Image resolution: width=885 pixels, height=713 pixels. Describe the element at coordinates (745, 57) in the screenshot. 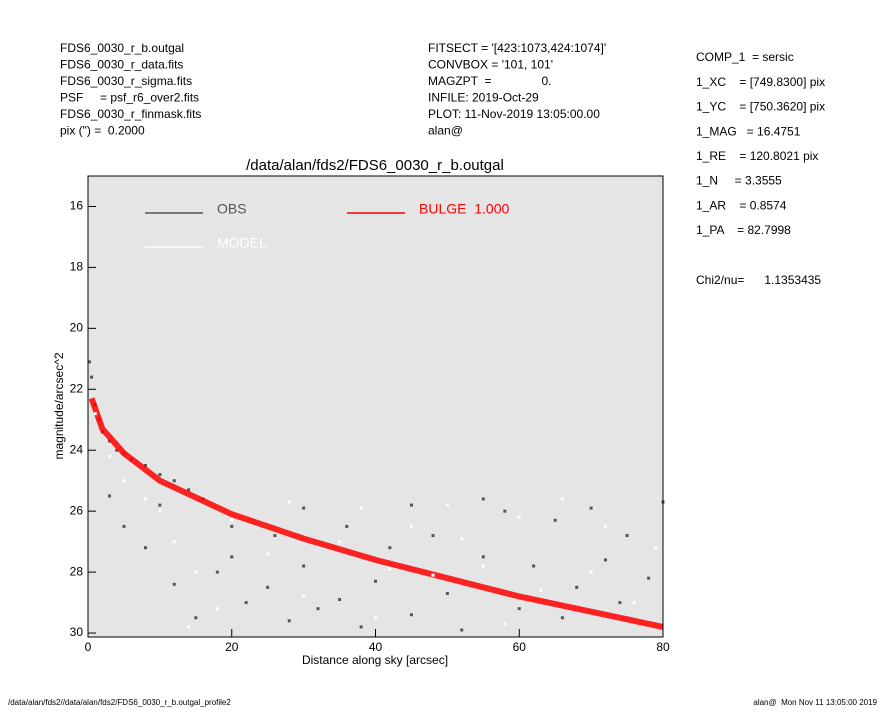

I see `header-right-line: COMP_1 = sersic` at that location.